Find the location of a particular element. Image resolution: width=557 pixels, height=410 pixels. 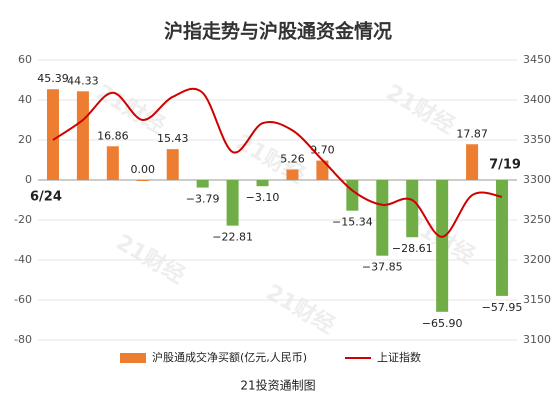

legend-label: 上证指数 is located at coordinates (399, 357).